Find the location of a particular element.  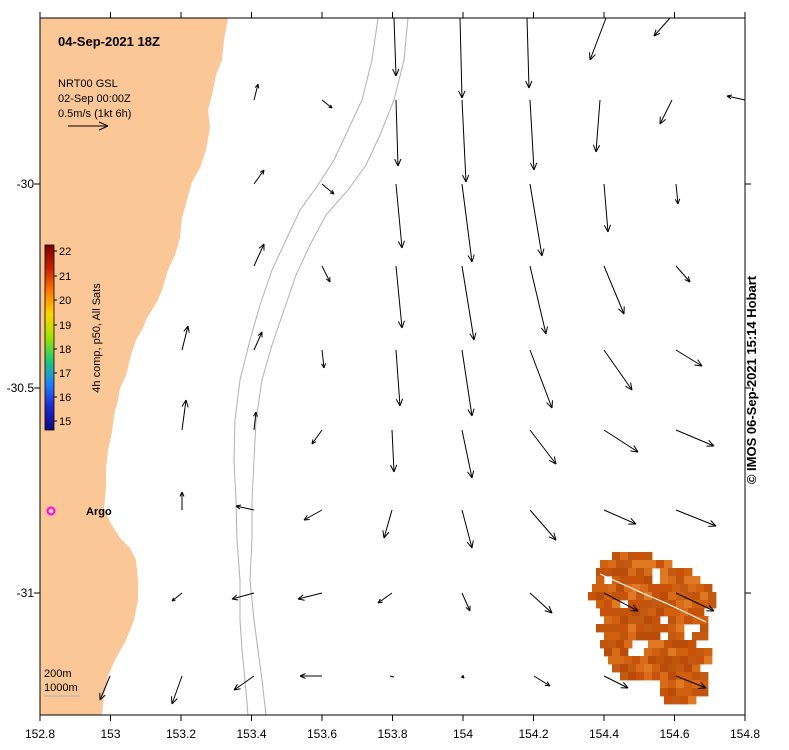

lat-tick-label: -30 is located at coordinates (26, 184).